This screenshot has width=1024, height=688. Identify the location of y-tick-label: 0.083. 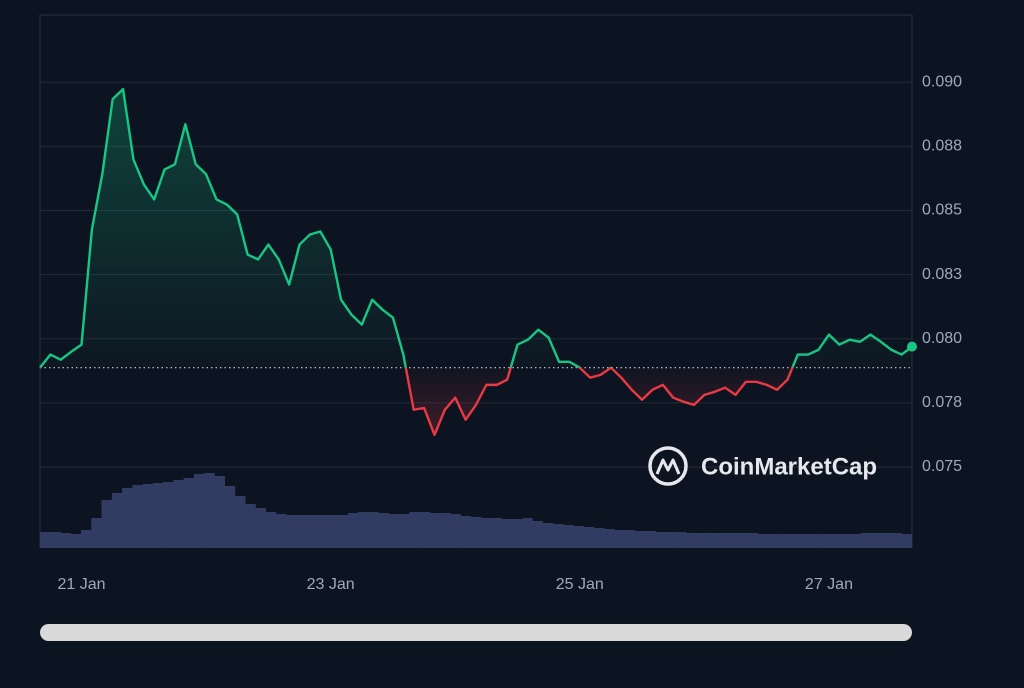
(942, 274).